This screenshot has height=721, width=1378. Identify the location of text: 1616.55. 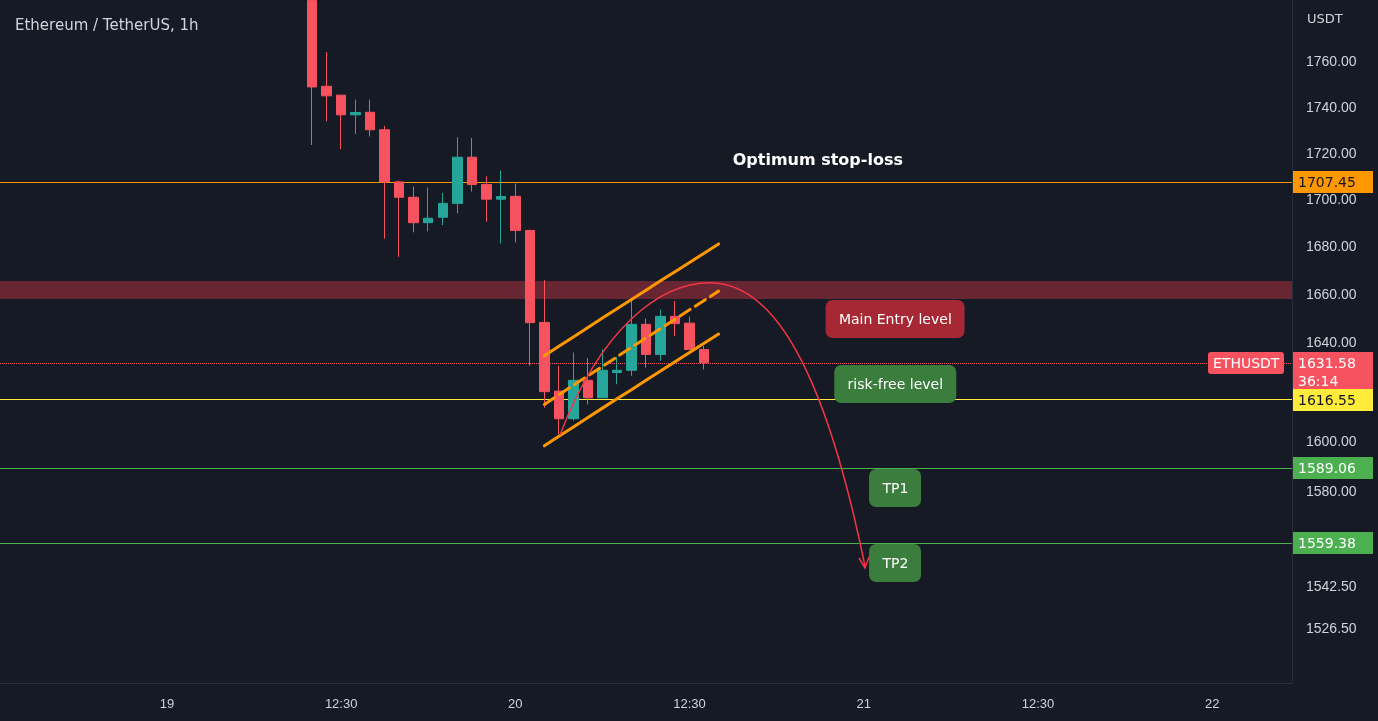
(1333, 399).